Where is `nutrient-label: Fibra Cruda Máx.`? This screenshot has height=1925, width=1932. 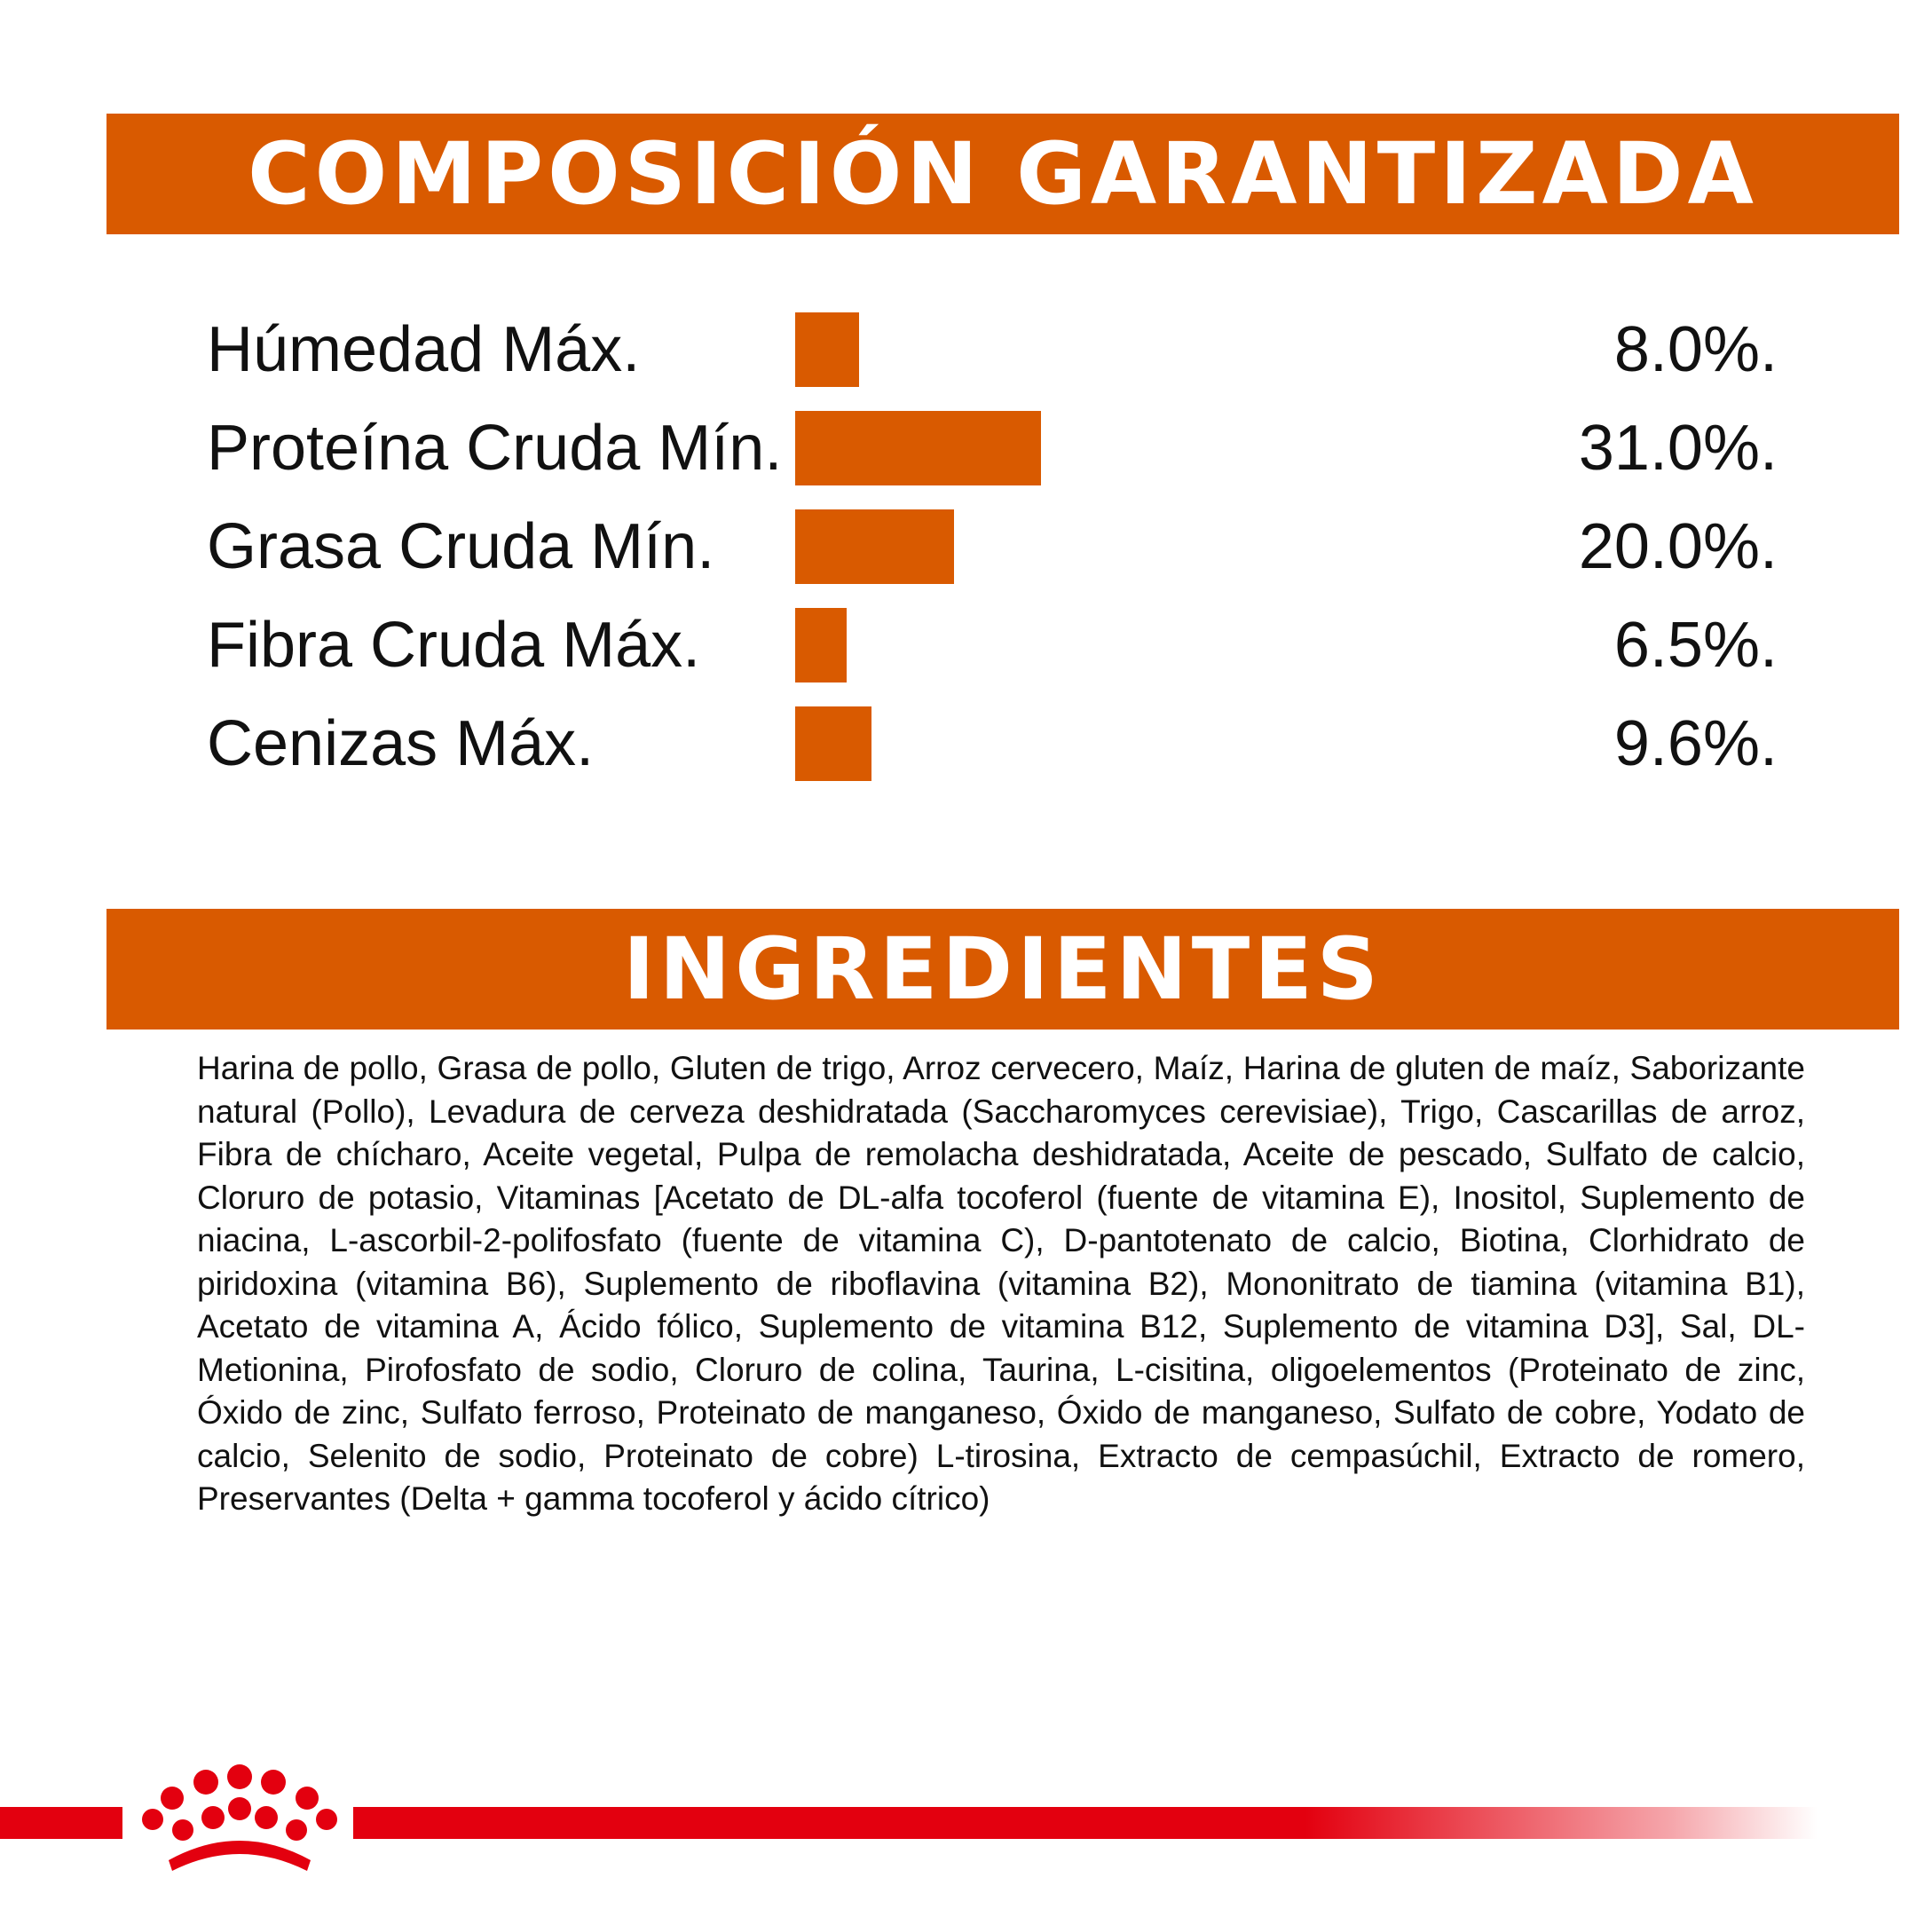 nutrient-label: Fibra Cruda Máx. is located at coordinates (454, 645).